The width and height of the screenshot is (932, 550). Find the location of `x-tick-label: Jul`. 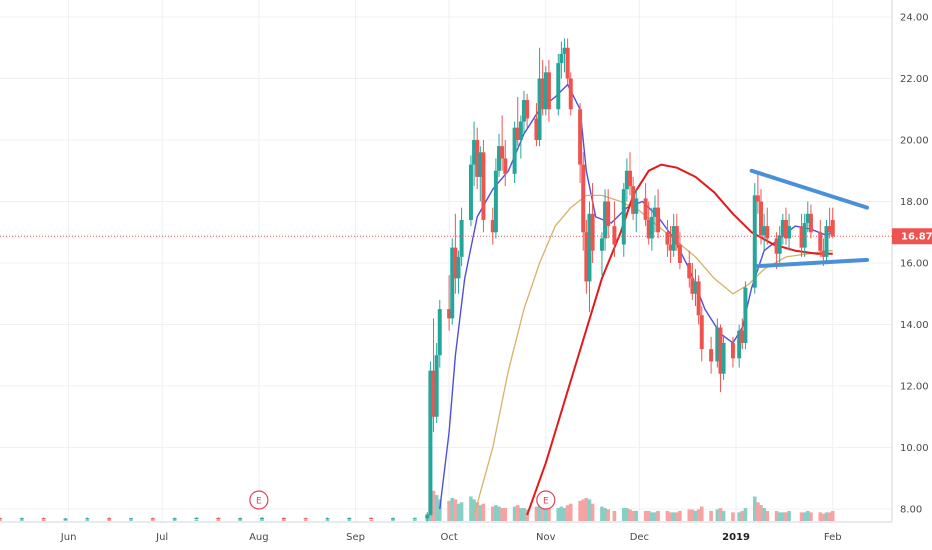

x-tick-label: Jul is located at coordinates (161, 537).